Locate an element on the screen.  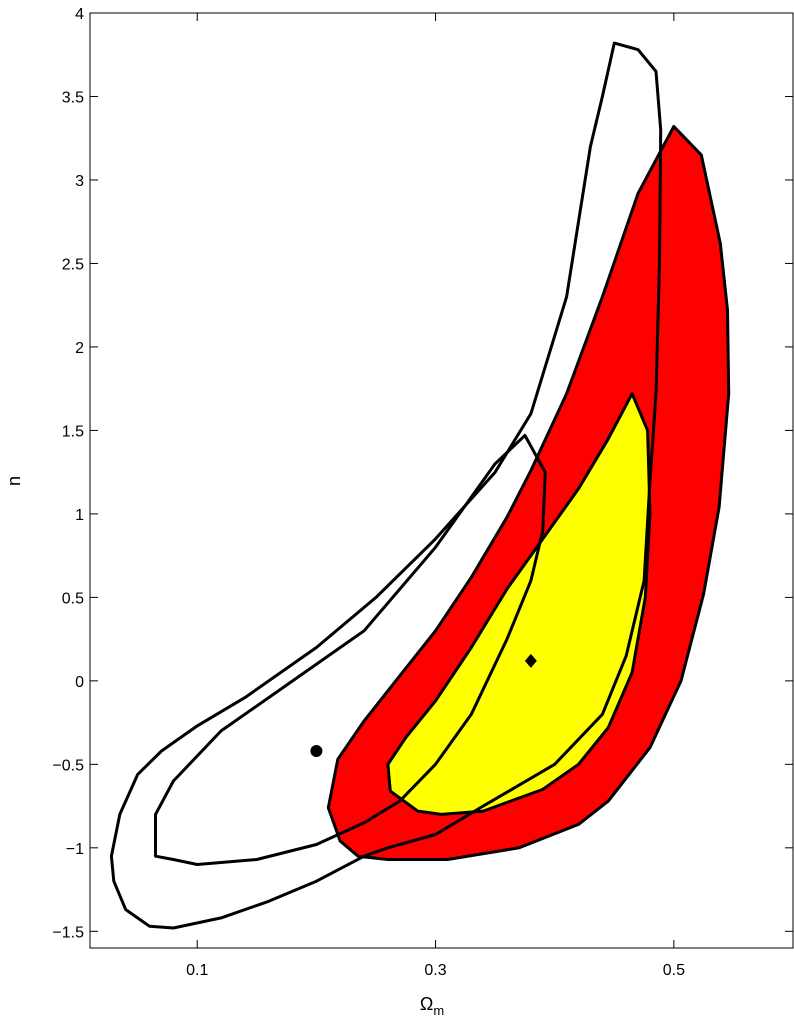
marker-diamond is located at coordinates (530, 660).